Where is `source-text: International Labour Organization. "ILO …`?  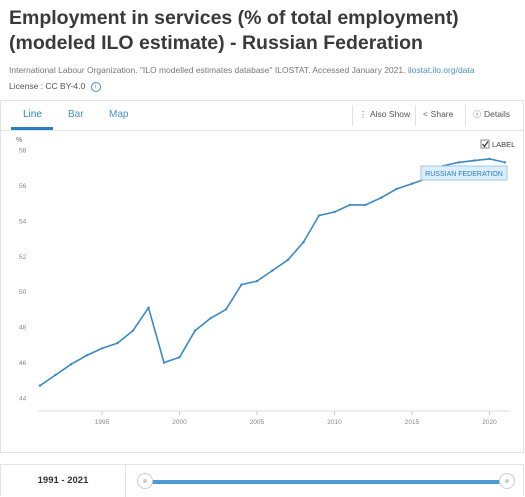 source-text: International Labour Organization. "ILO … is located at coordinates (207, 70).